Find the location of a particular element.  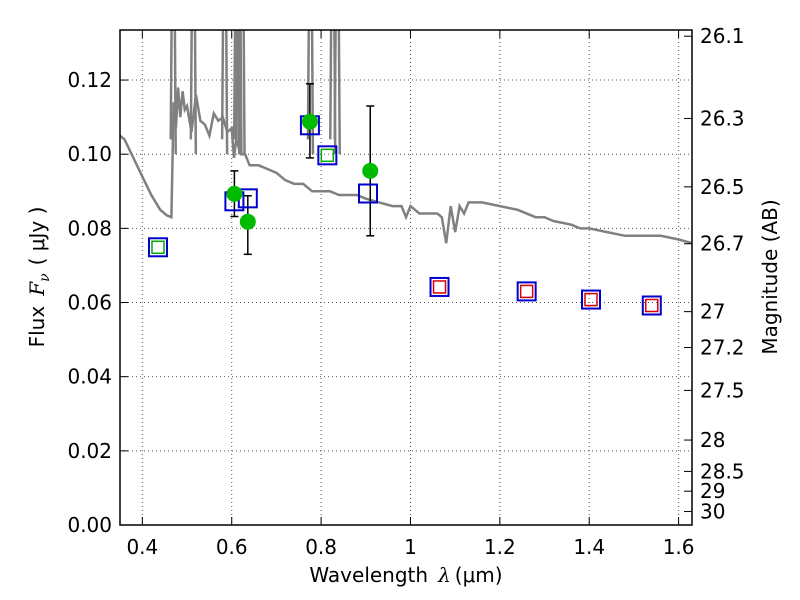

magnitude-tick-label: 29 is located at coordinates (712, 491).